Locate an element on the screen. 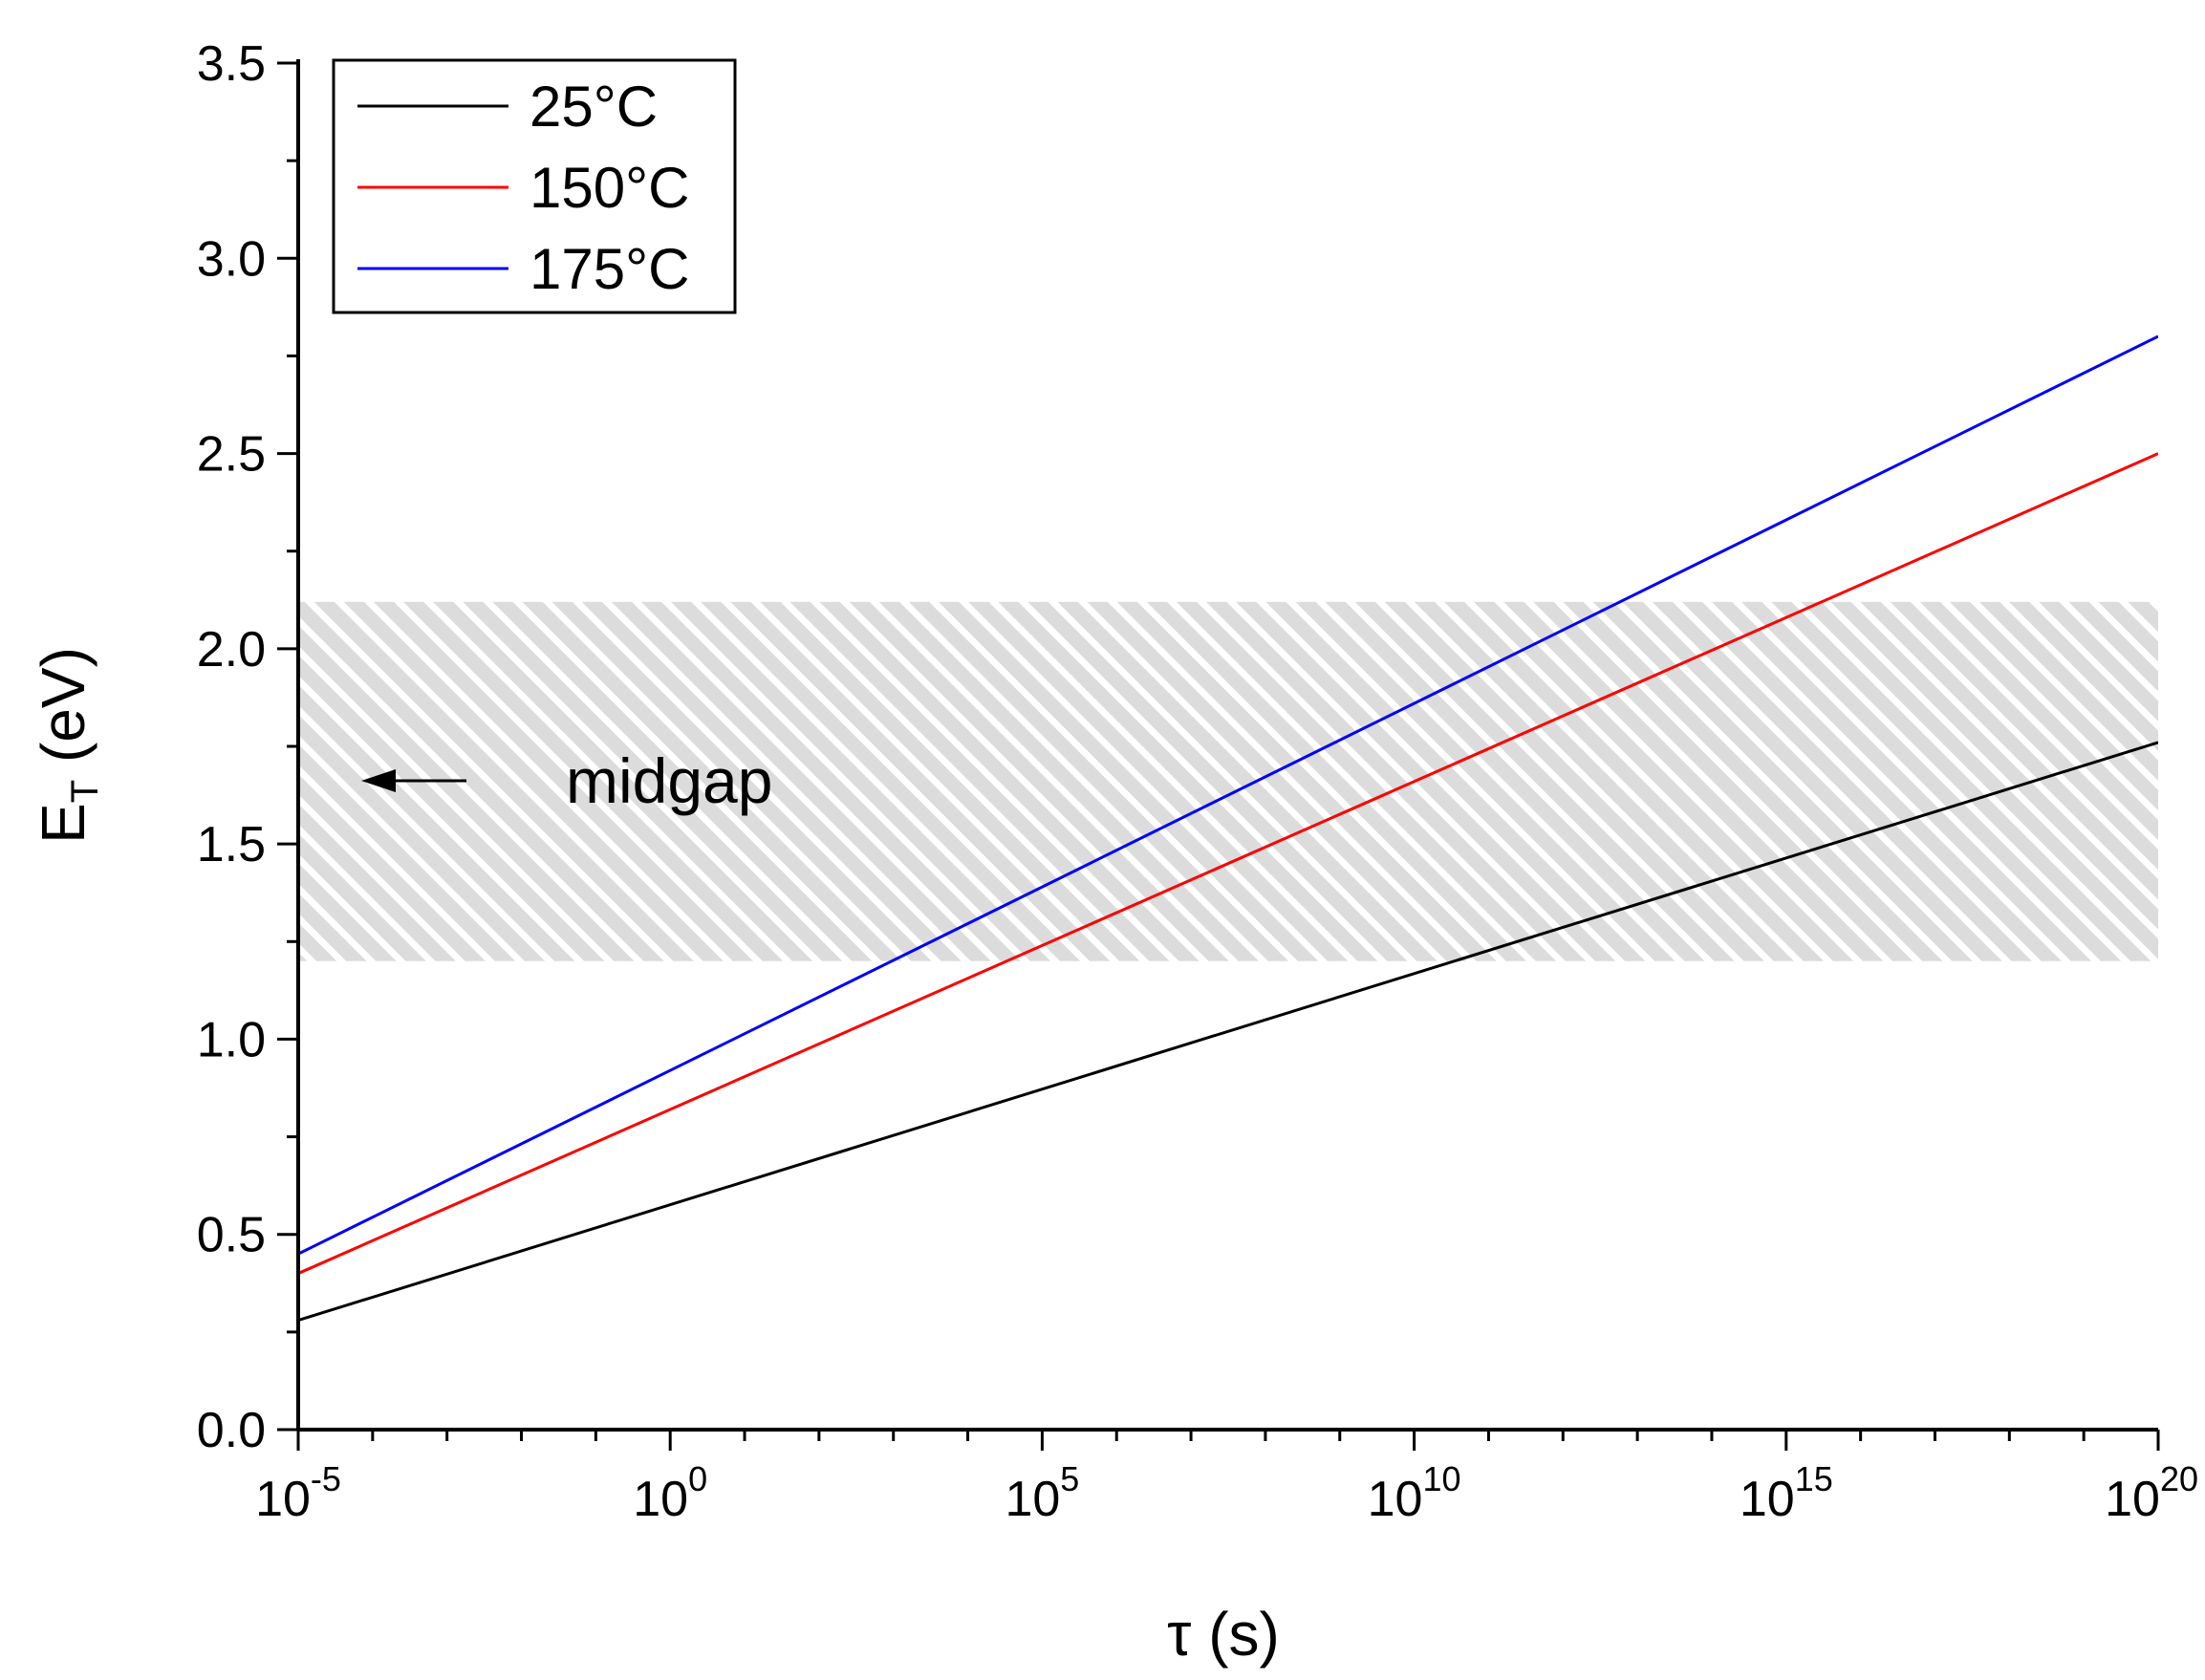 This screenshot has width=2205, height=1680. x-axis-title: τ (s) is located at coordinates (1223, 1634).